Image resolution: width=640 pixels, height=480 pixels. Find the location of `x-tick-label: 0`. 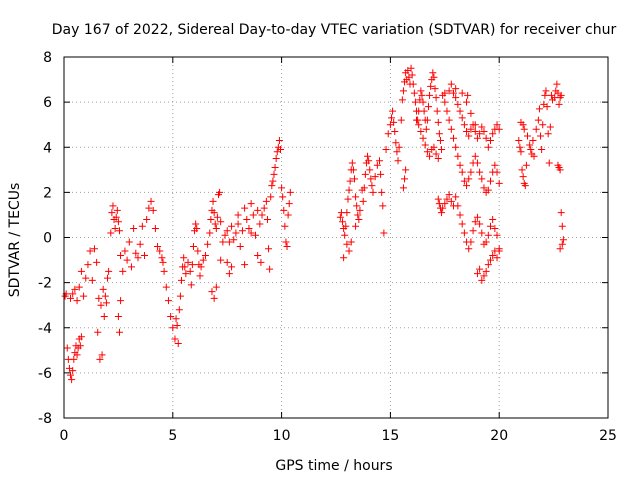

x-tick-label: 0 is located at coordinates (64, 436).